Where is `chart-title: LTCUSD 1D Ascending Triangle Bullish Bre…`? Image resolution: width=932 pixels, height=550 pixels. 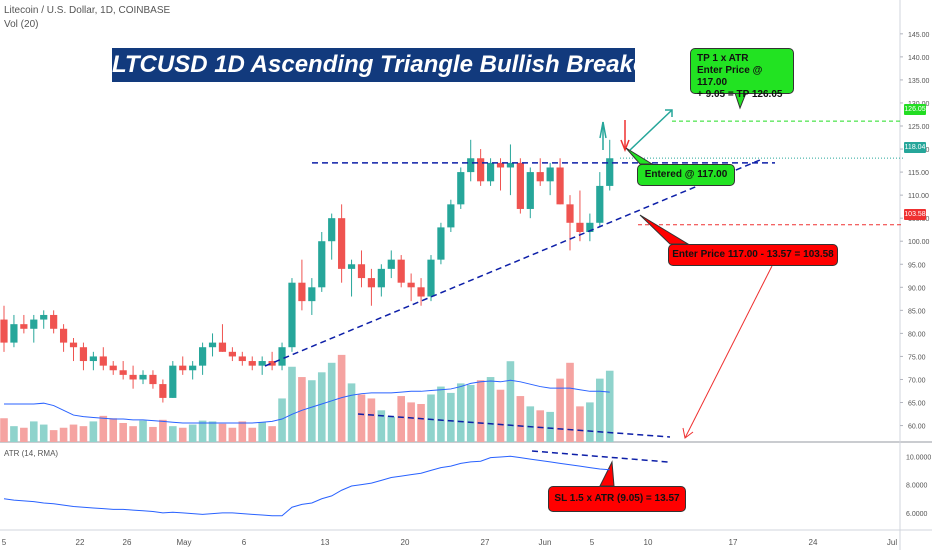
chart-title: LTCUSD 1D Ascending Triangle Bullish Bre… is located at coordinates (391, 65).